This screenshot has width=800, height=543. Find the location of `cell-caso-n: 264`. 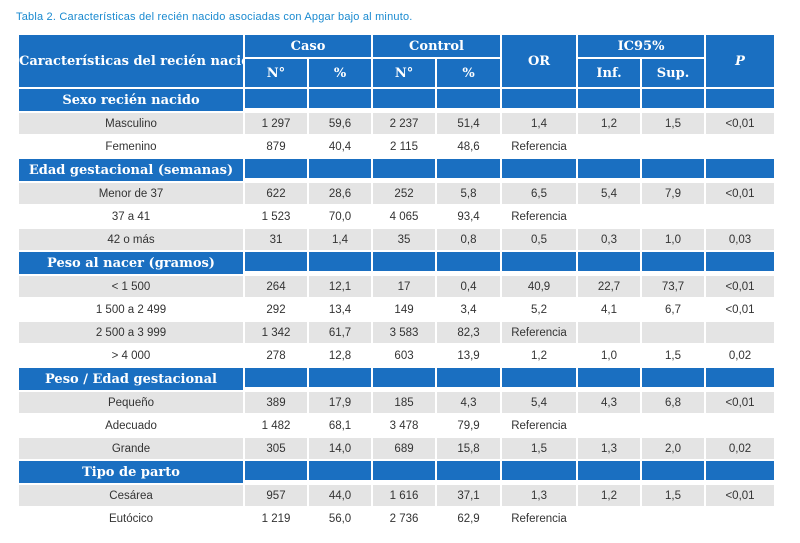

cell-caso-n: 264 is located at coordinates (276, 286).